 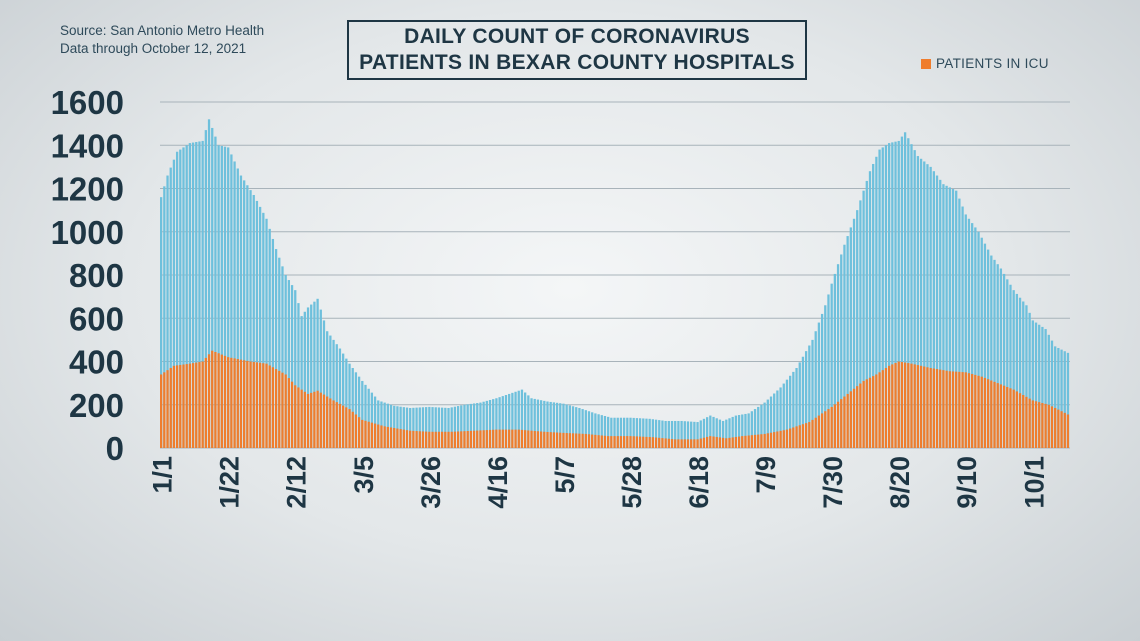 I want to click on source-line: Source: San Antonio Metro Health, so click(x=162, y=30).